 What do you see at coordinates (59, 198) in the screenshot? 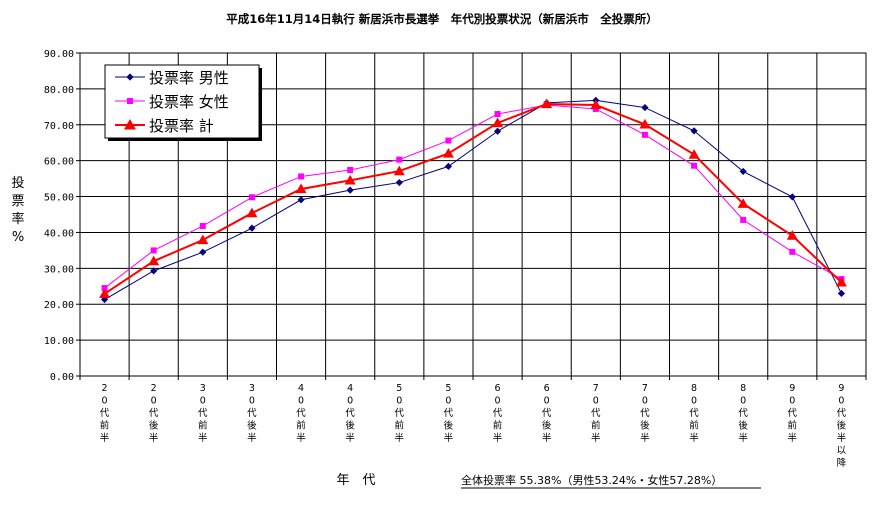
I see `y-tick-label: 50.00` at bounding box center [59, 198].